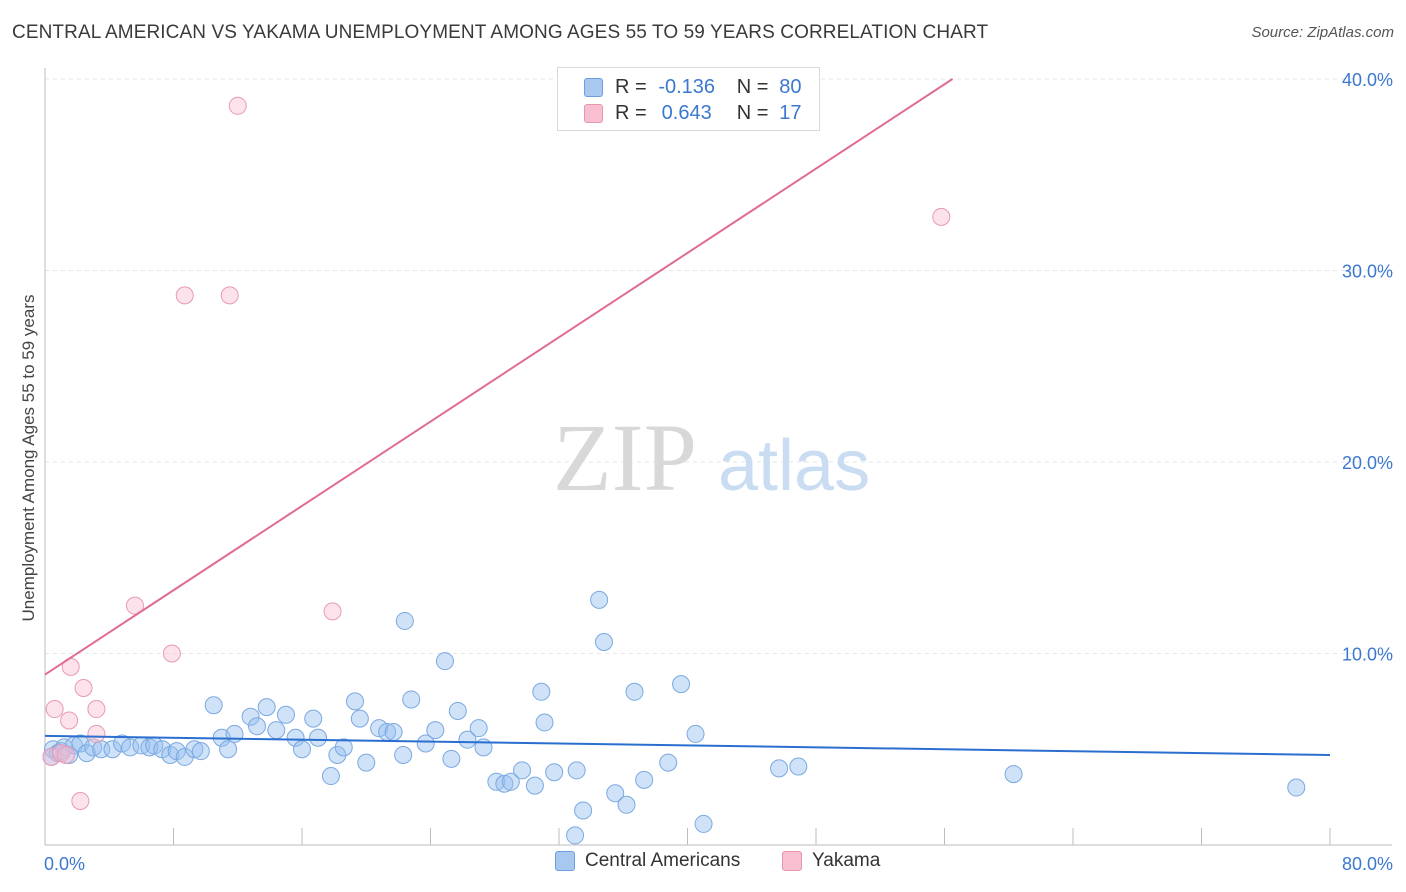 Image resolution: width=1406 pixels, height=892 pixels. Describe the element at coordinates (625, 457) in the screenshot. I see `watermark-zip: ZIP` at that location.